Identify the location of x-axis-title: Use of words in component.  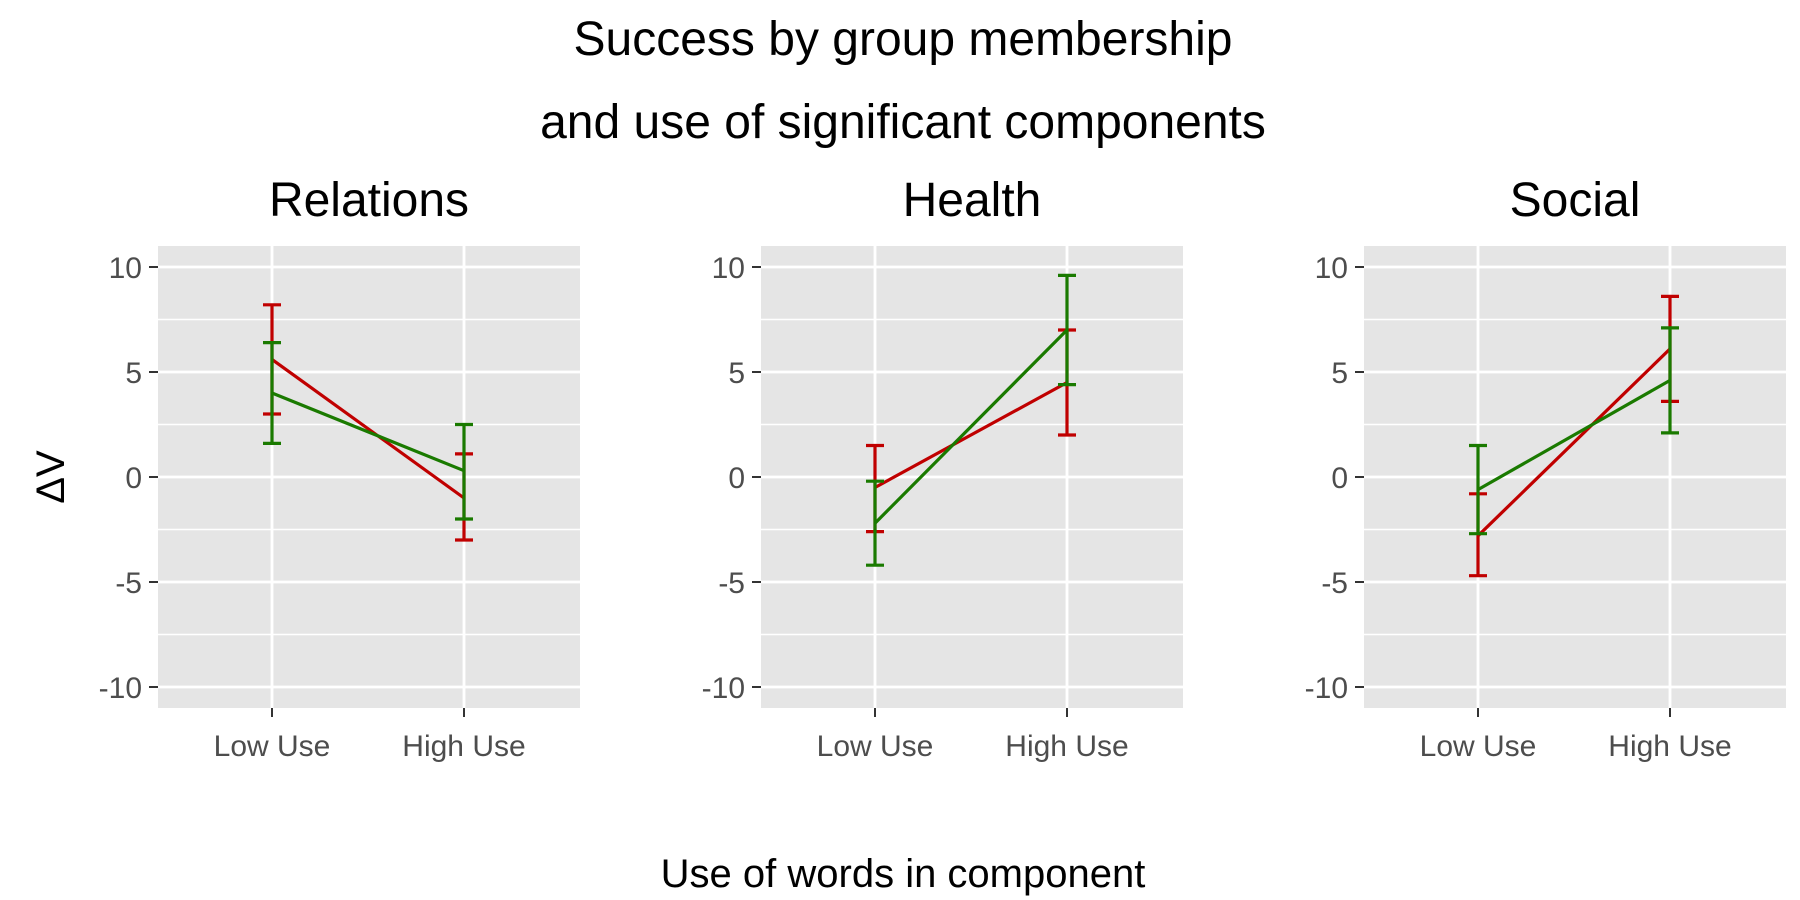
(903, 874).